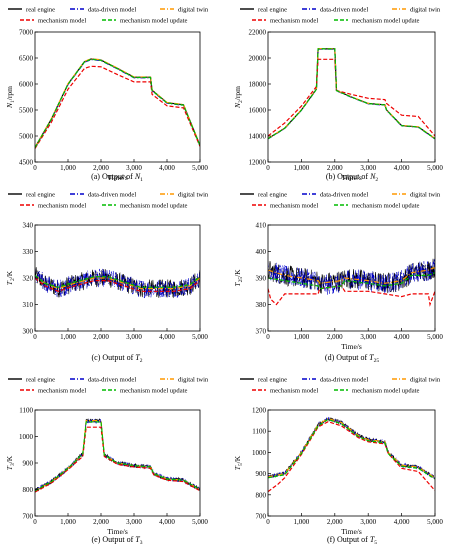 The image size is (457, 550). I want to click on y-tick-label: 6000, so click(26, 85).